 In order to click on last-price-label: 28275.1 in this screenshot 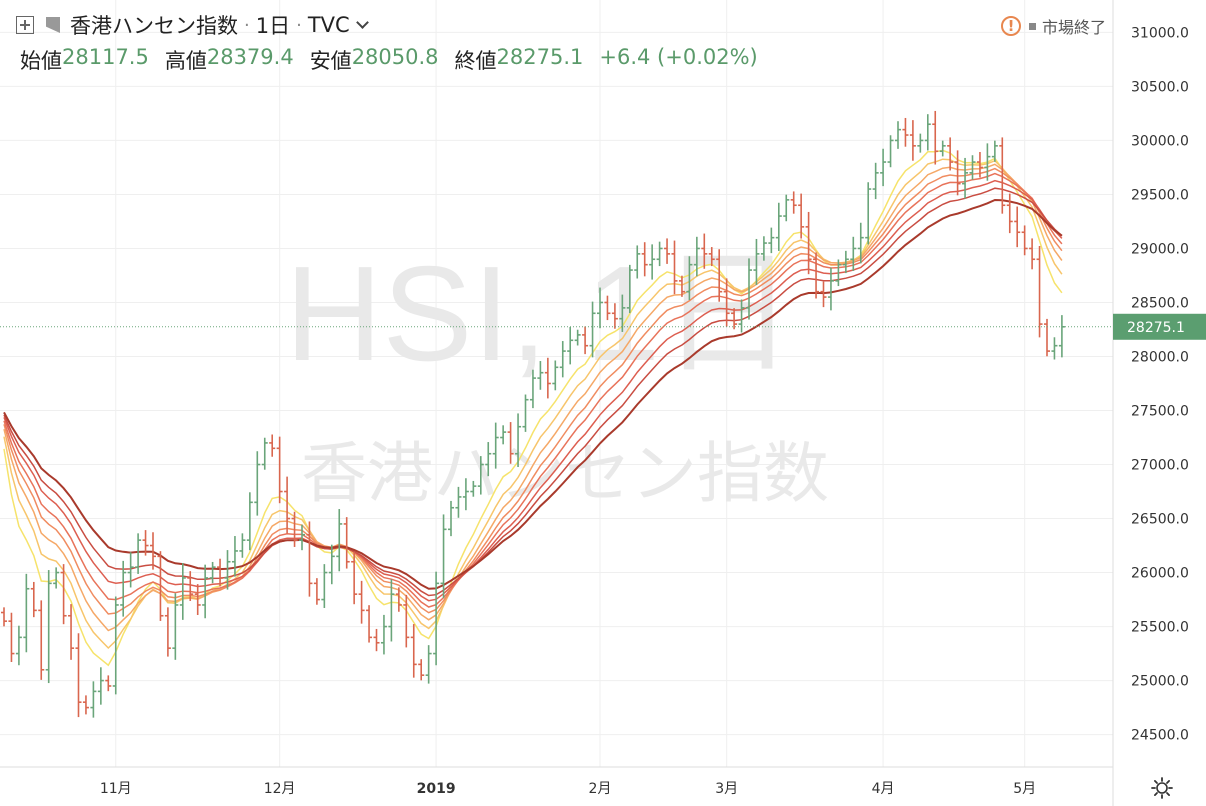, I will do `click(1159, 326)`.